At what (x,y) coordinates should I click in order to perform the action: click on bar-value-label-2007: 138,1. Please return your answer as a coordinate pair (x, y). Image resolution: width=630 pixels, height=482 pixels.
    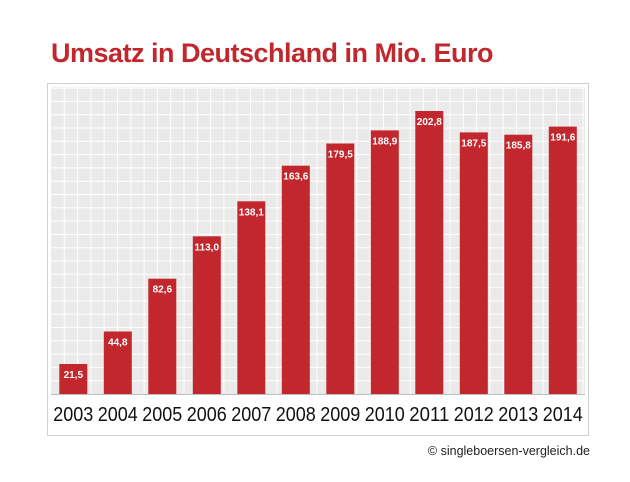
    Looking at the image, I should click on (251, 212).